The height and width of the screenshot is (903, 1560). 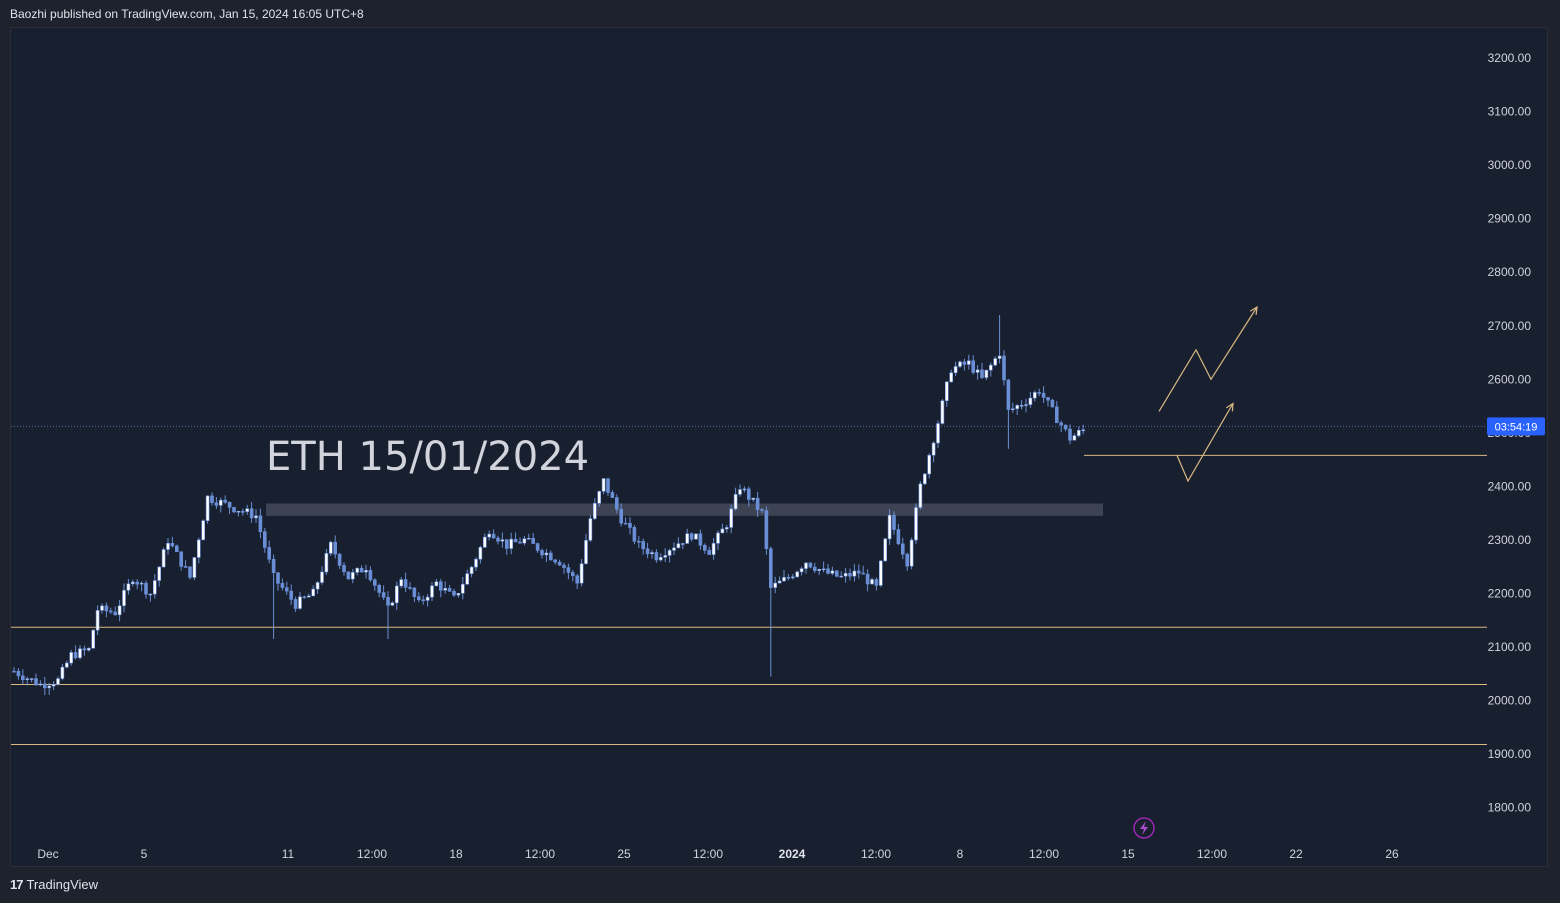 What do you see at coordinates (288, 854) in the screenshot?
I see `time-tick-label: 11` at bounding box center [288, 854].